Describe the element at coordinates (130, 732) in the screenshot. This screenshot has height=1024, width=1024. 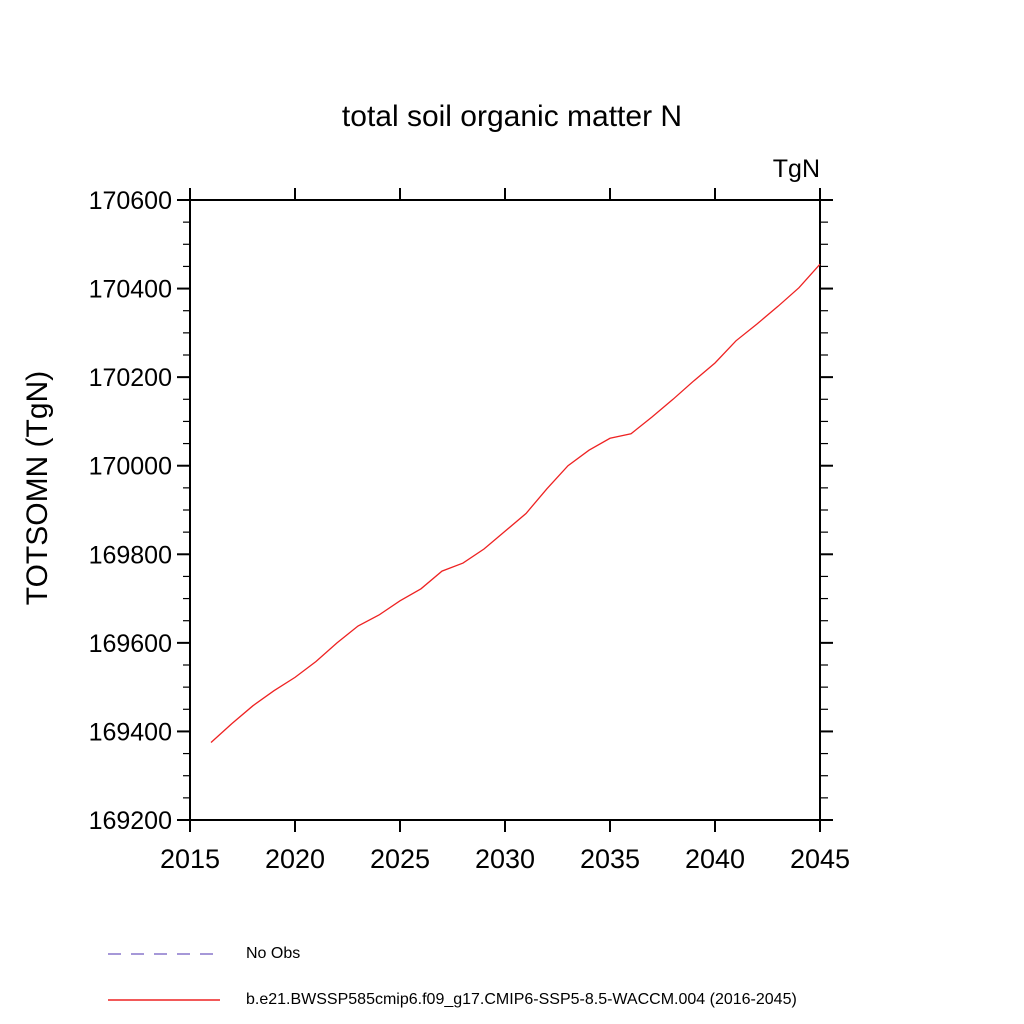
I see `y-tick-label: 169400` at that location.